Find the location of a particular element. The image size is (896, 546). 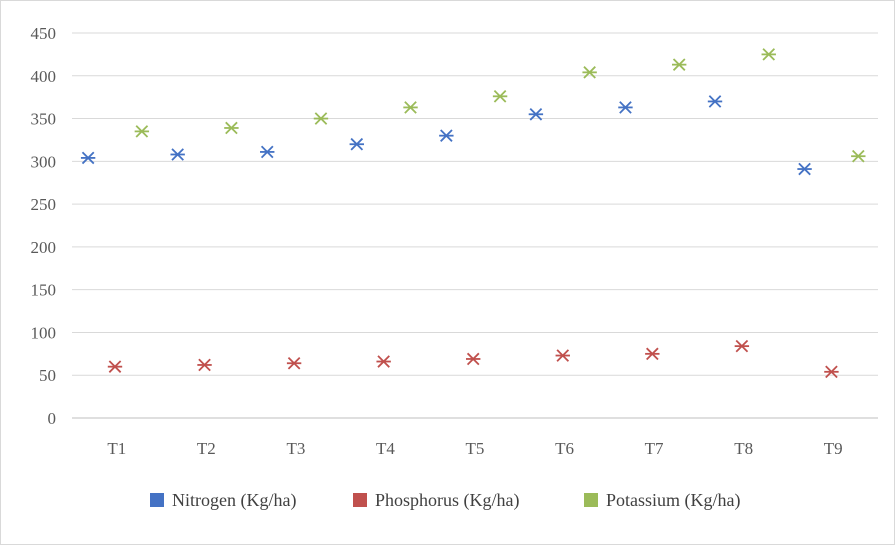

y-tick-label: 50 is located at coordinates (47, 375).